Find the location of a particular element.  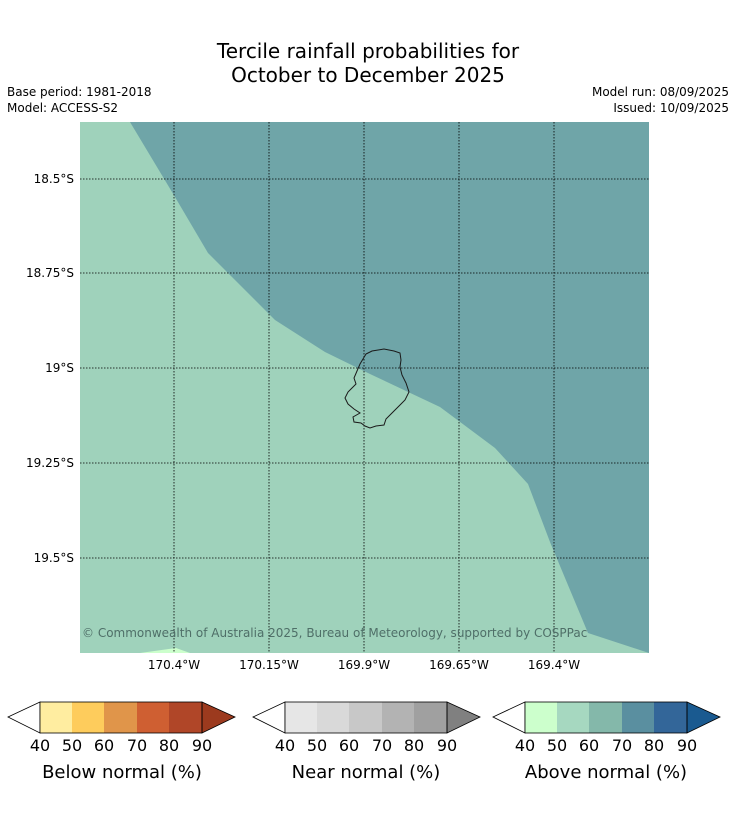

issued-date: Issued: 10/09/2025 is located at coordinates (671, 108).